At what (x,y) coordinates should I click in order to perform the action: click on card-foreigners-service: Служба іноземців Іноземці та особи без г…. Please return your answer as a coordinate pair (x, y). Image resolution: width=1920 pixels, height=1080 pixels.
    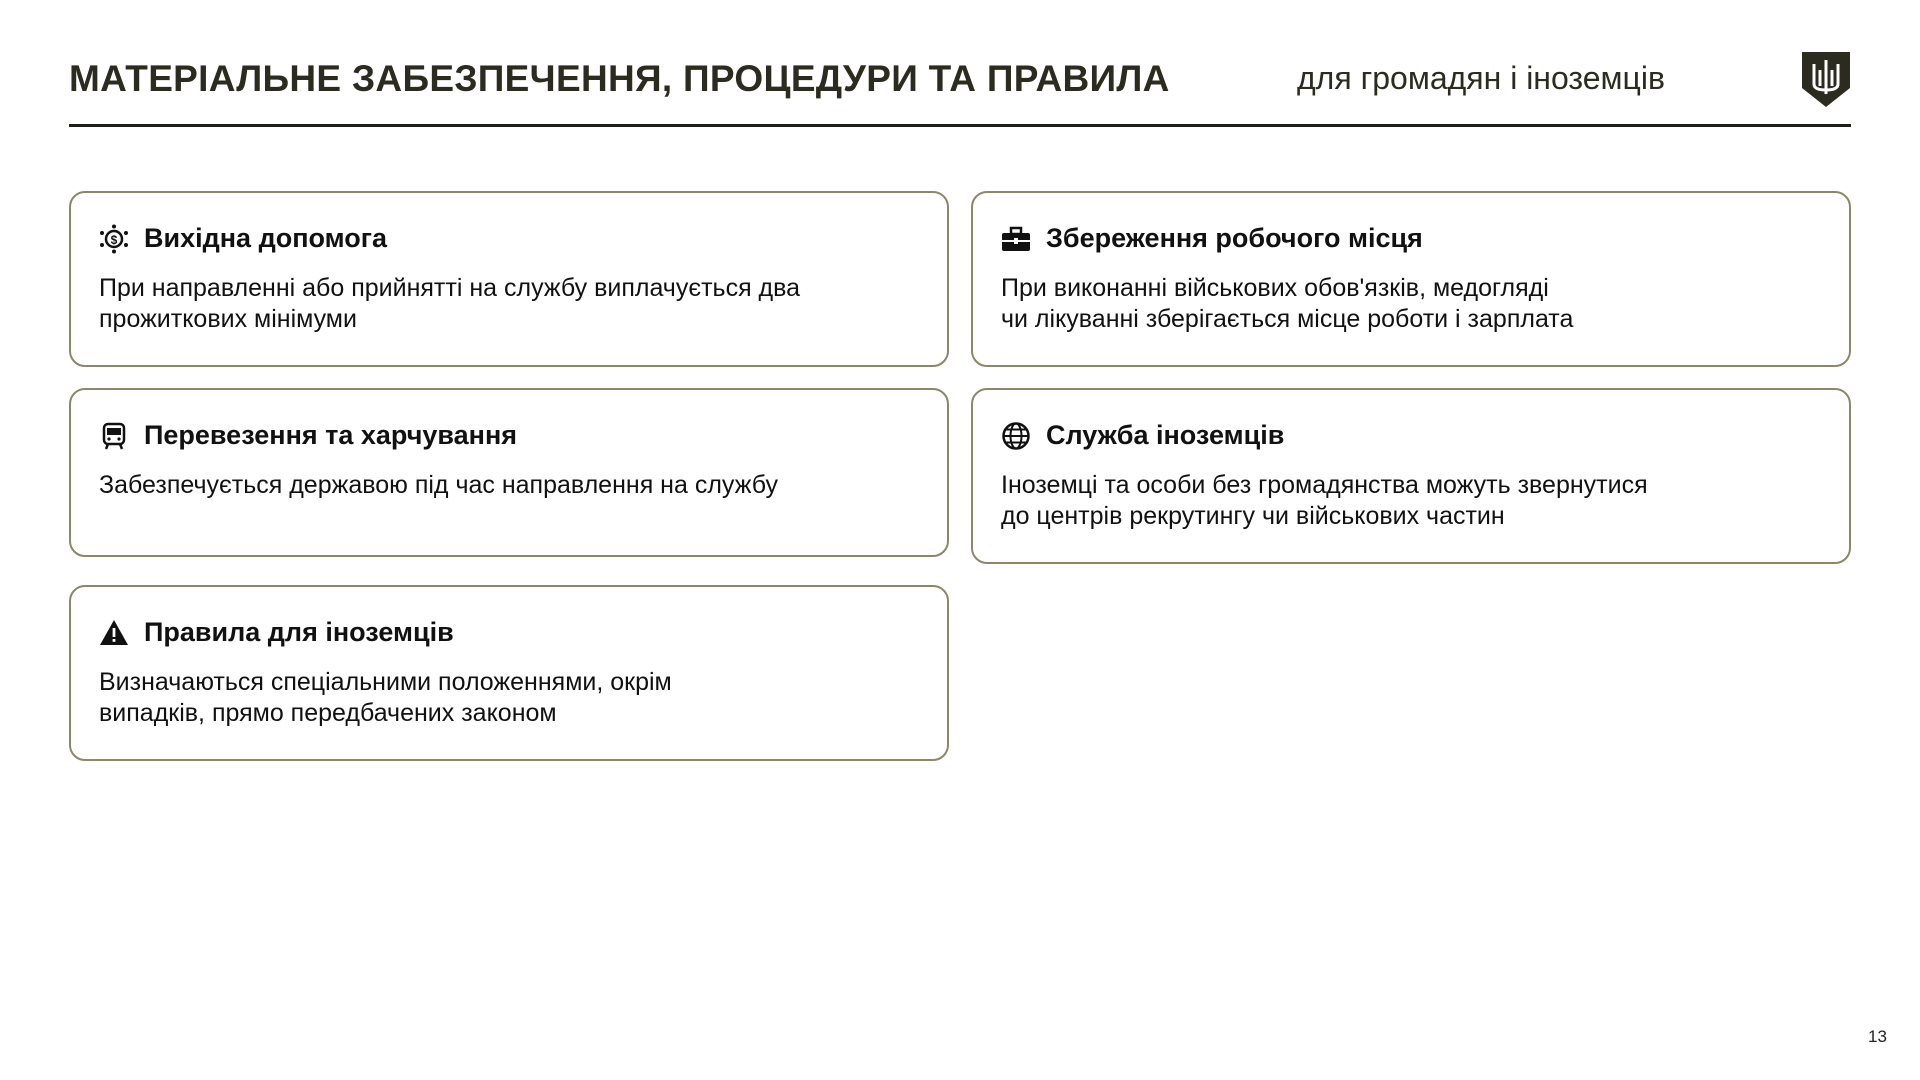
    Looking at the image, I should click on (1411, 476).